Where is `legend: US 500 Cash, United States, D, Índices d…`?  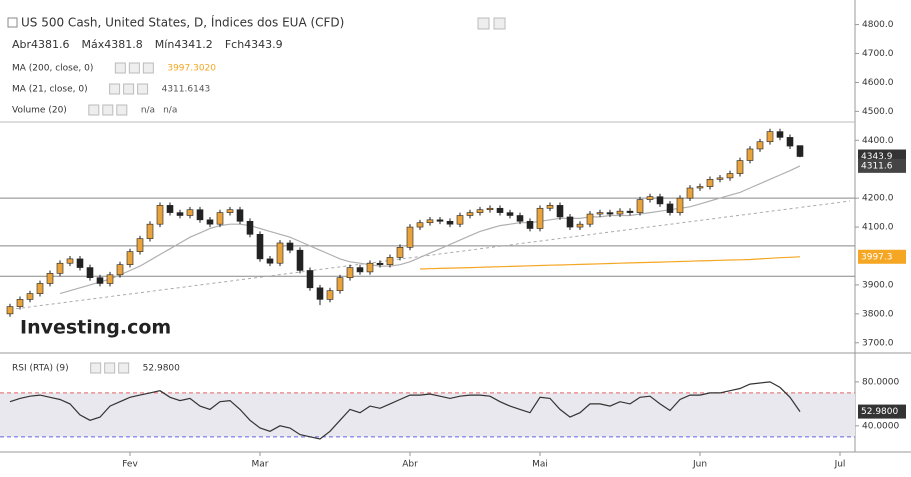
legend: US 500 Cash, United States, D, Índices d… is located at coordinates (178, 65).